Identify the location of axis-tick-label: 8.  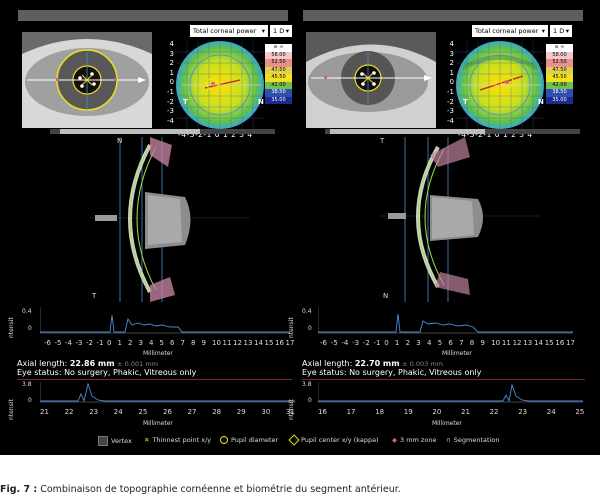
(193, 343).